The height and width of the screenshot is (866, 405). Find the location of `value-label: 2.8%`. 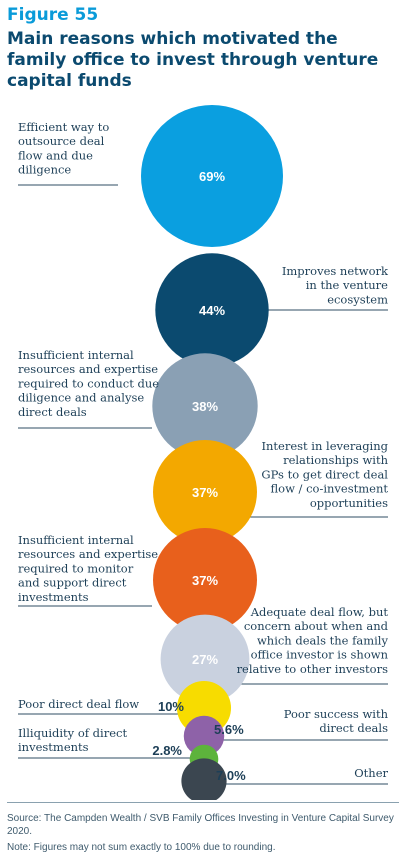

value-label: 2.8% is located at coordinates (167, 750).